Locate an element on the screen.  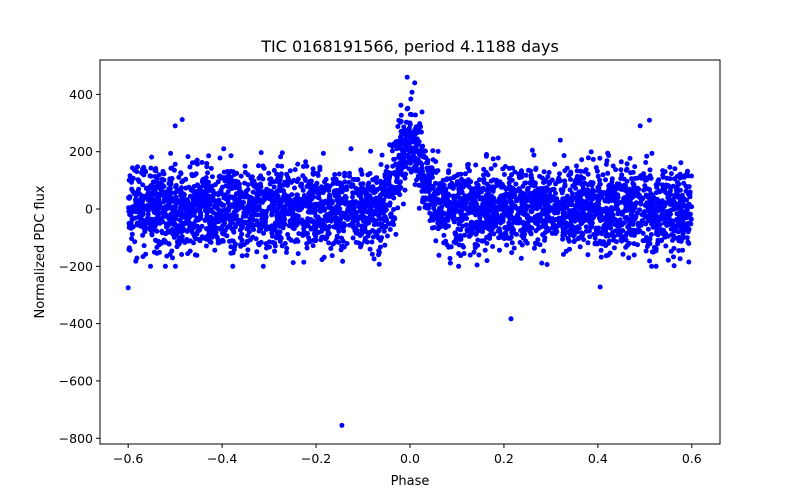
x-tick-label: −0.2 is located at coordinates (316, 458).